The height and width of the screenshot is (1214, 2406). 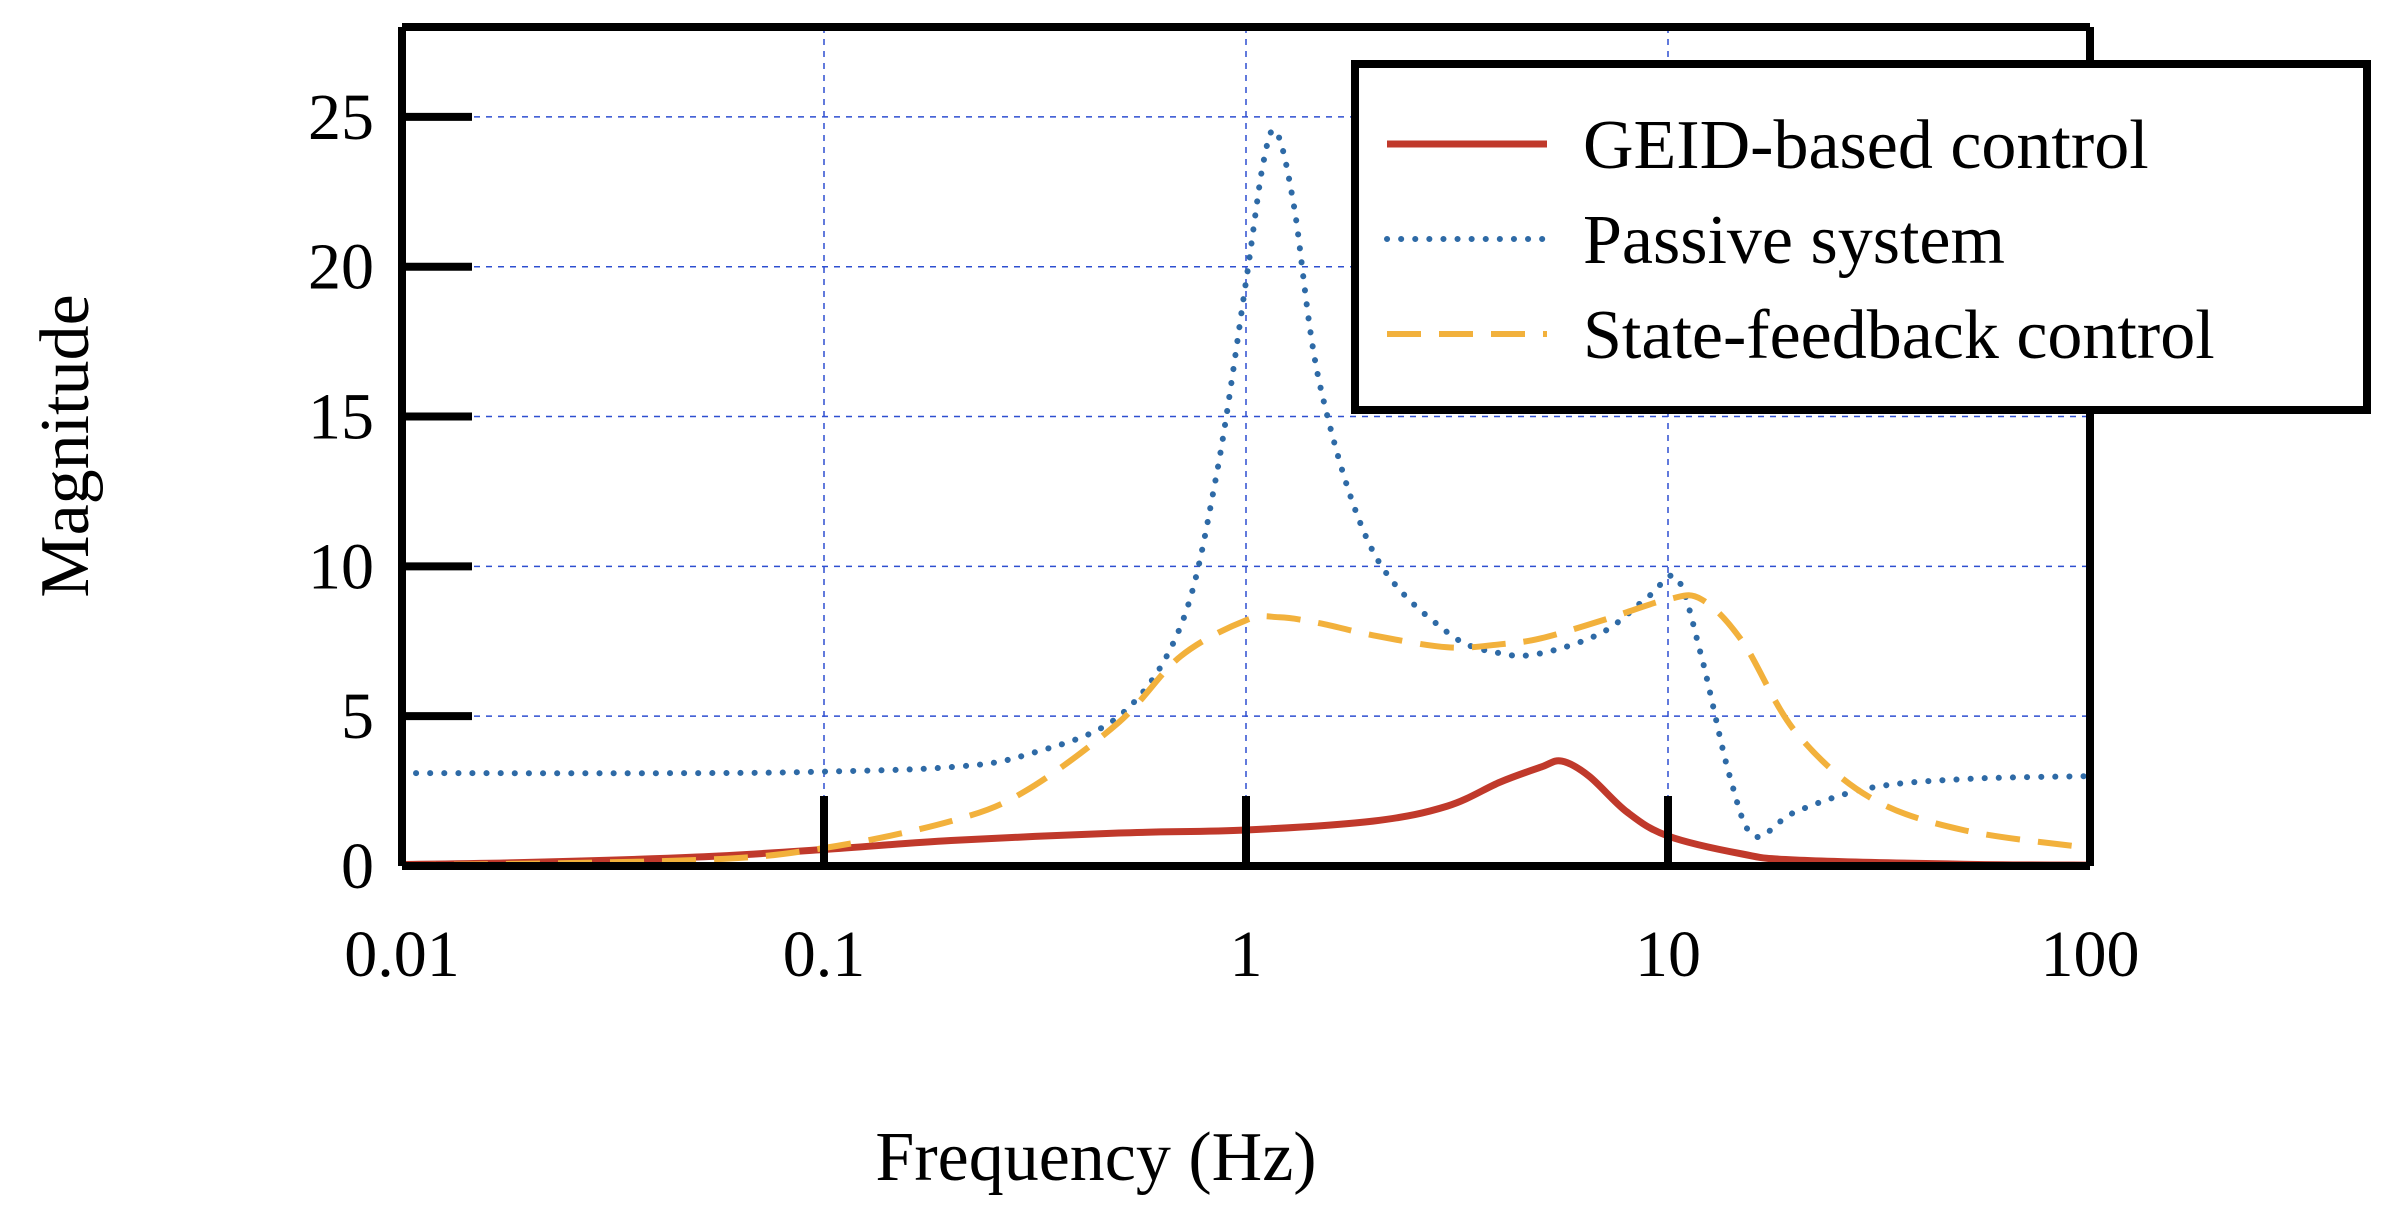 I want to click on y-tick-label-4: 20, so click(x=341, y=267).